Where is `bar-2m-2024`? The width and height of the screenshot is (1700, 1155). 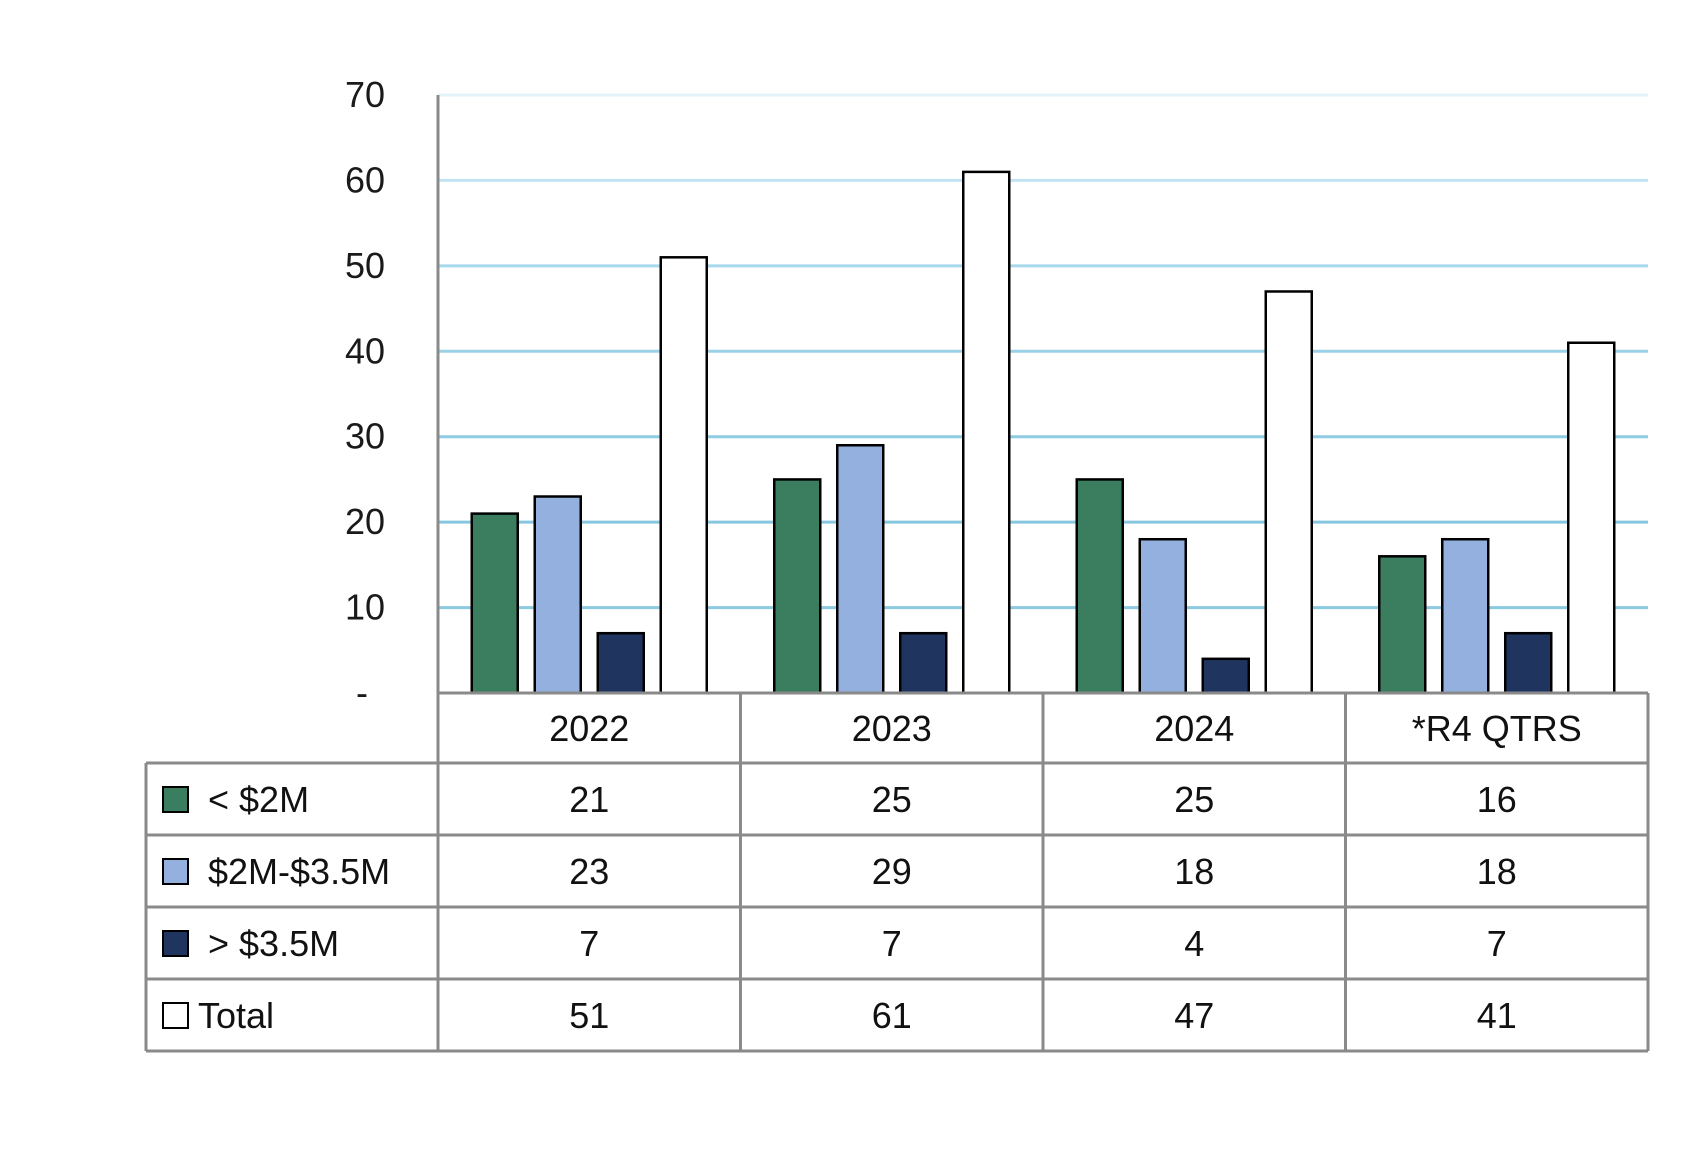 bar-2m-2024 is located at coordinates (1099, 586).